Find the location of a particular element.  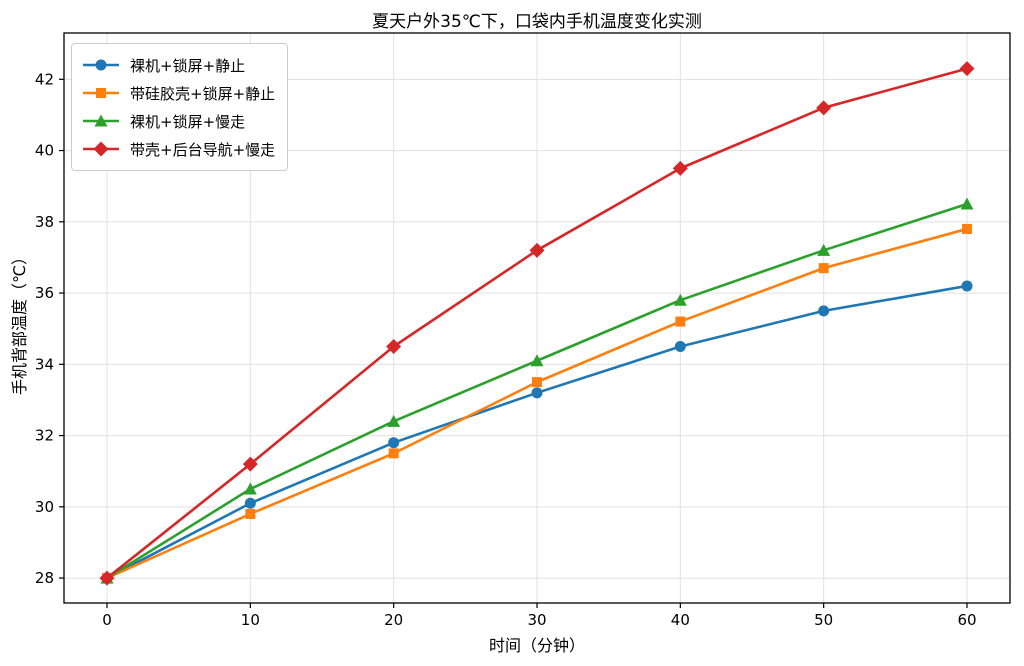

legend-marker-diamond-icon is located at coordinates (101, 149).